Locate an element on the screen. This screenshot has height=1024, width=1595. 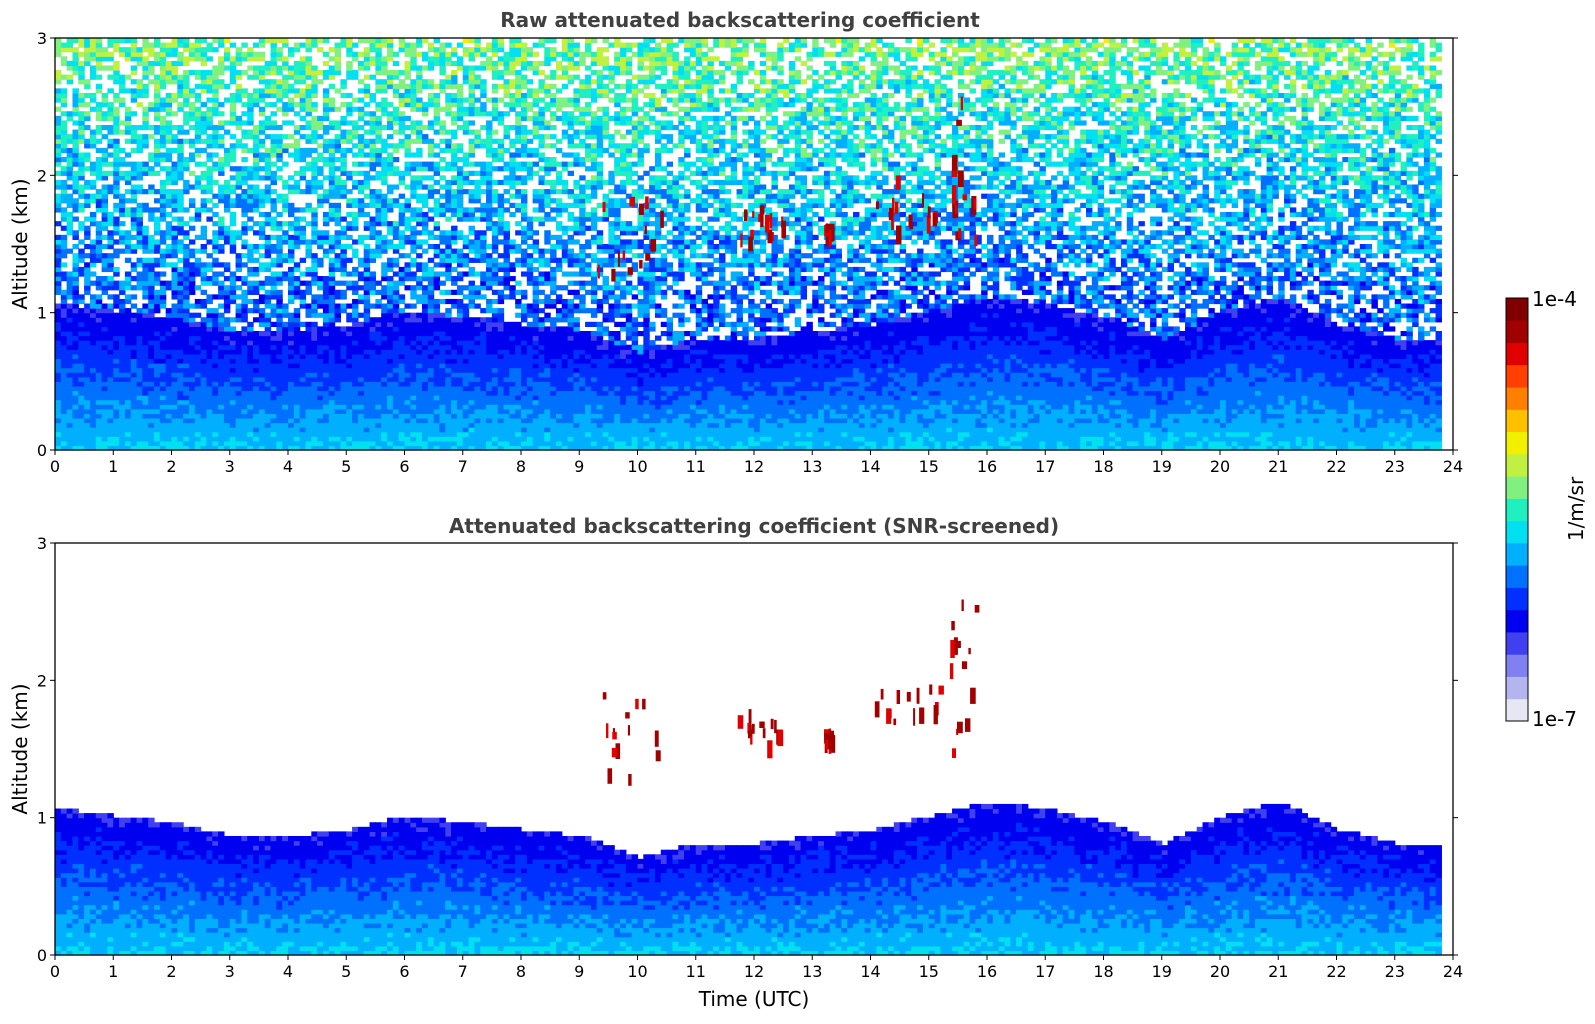
panel-screened-x-ticks: 0 1 2 3 4 5 6 7 8 9 10 11 12 13 14 15 16 17 18 19 20 21 22 23 24 is located at coordinates (756, 968).